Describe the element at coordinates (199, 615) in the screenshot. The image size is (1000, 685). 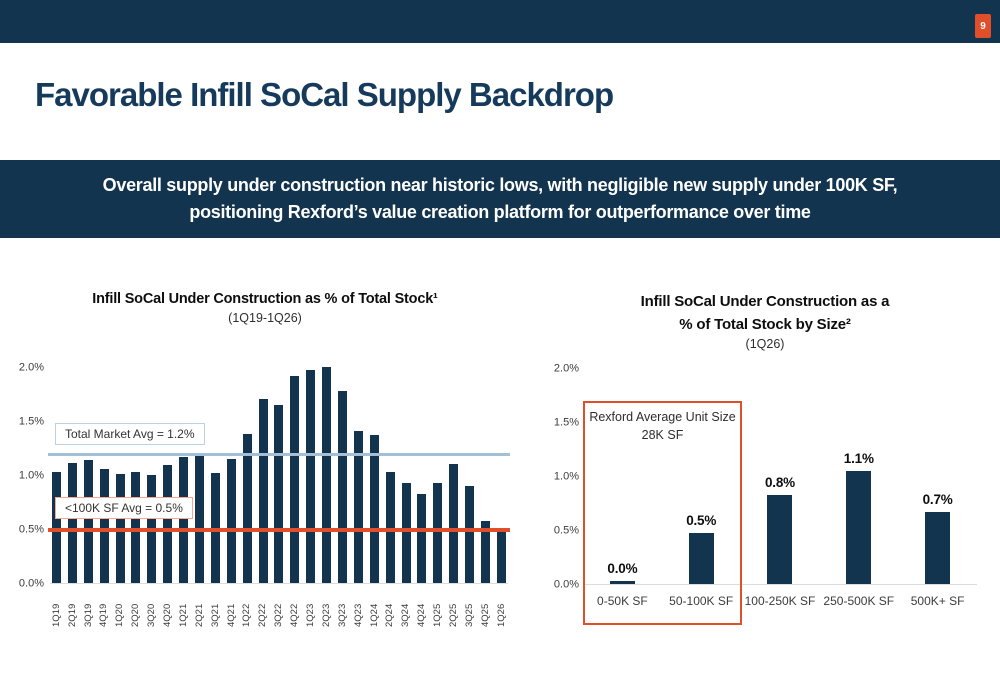
I see `x-tick-text: 2Q21` at that location.